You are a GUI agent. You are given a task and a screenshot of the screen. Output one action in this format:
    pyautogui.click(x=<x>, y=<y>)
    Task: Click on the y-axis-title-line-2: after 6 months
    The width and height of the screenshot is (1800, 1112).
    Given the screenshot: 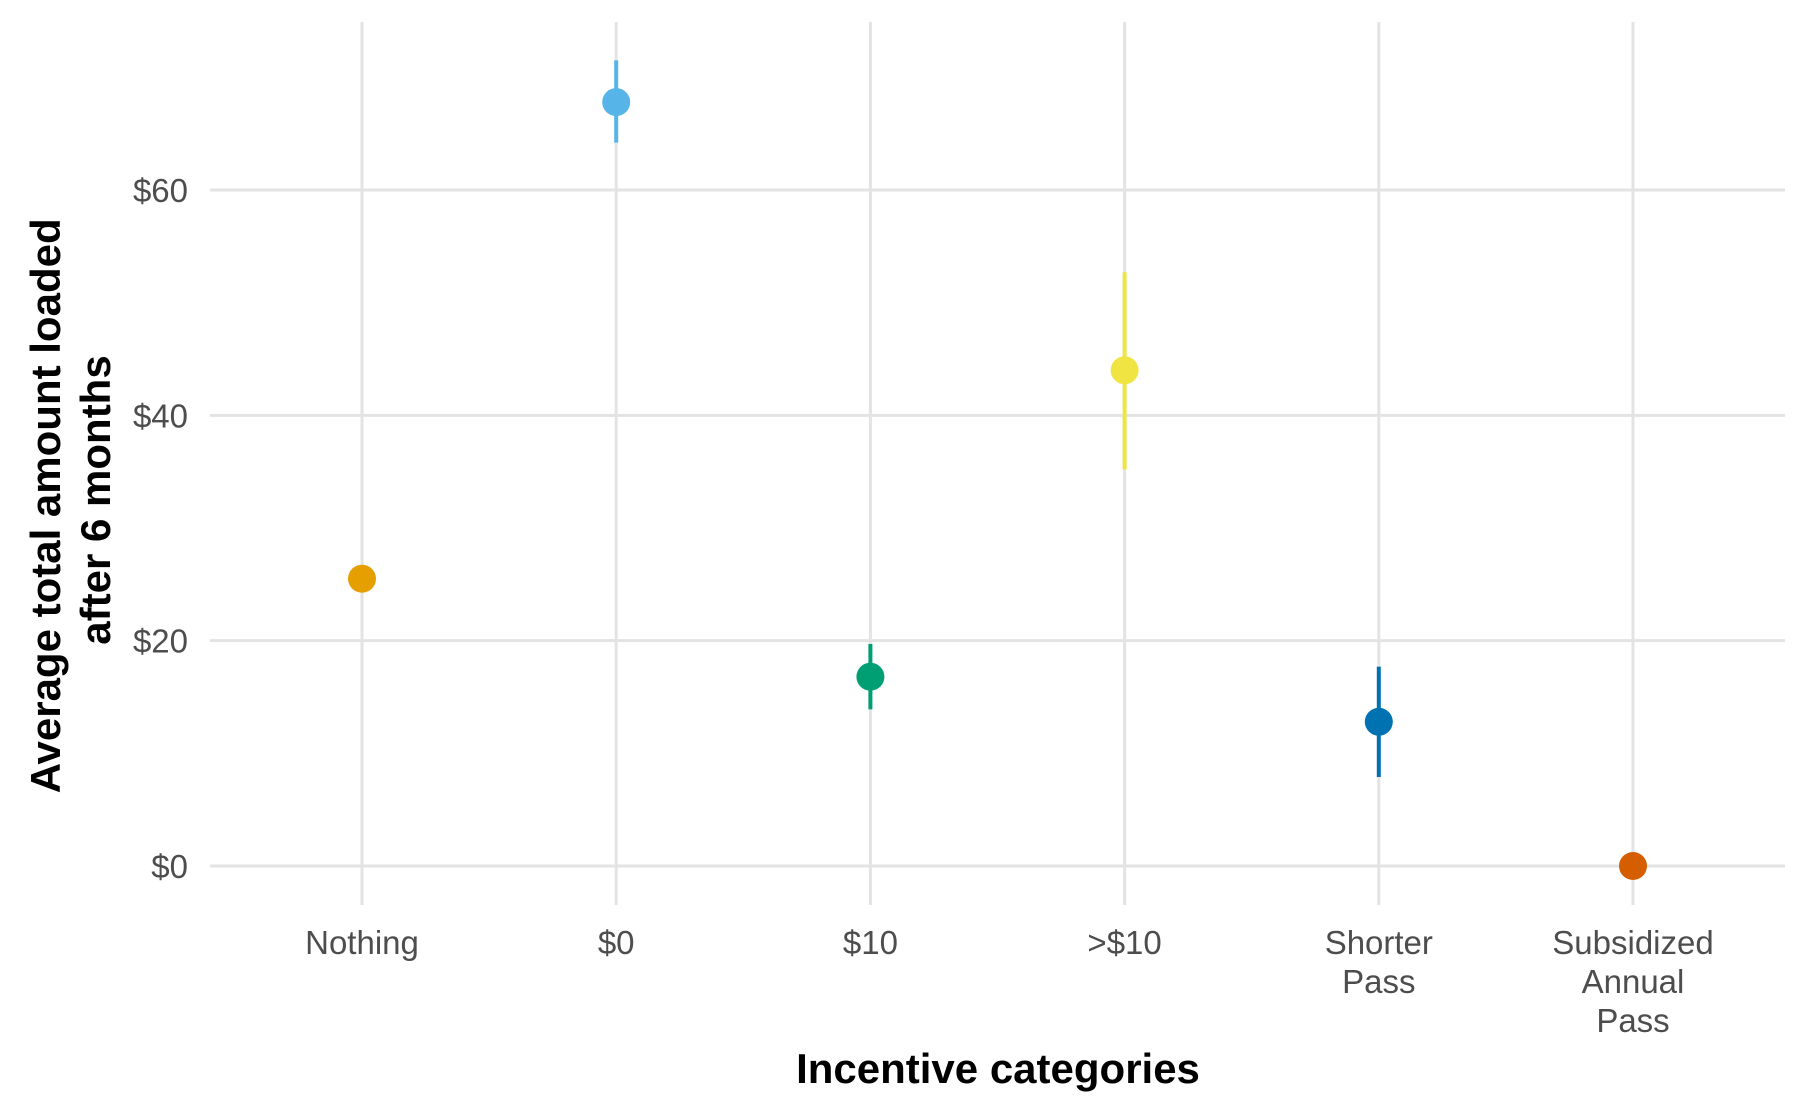 What is the action you would take?
    pyautogui.click(x=95, y=499)
    